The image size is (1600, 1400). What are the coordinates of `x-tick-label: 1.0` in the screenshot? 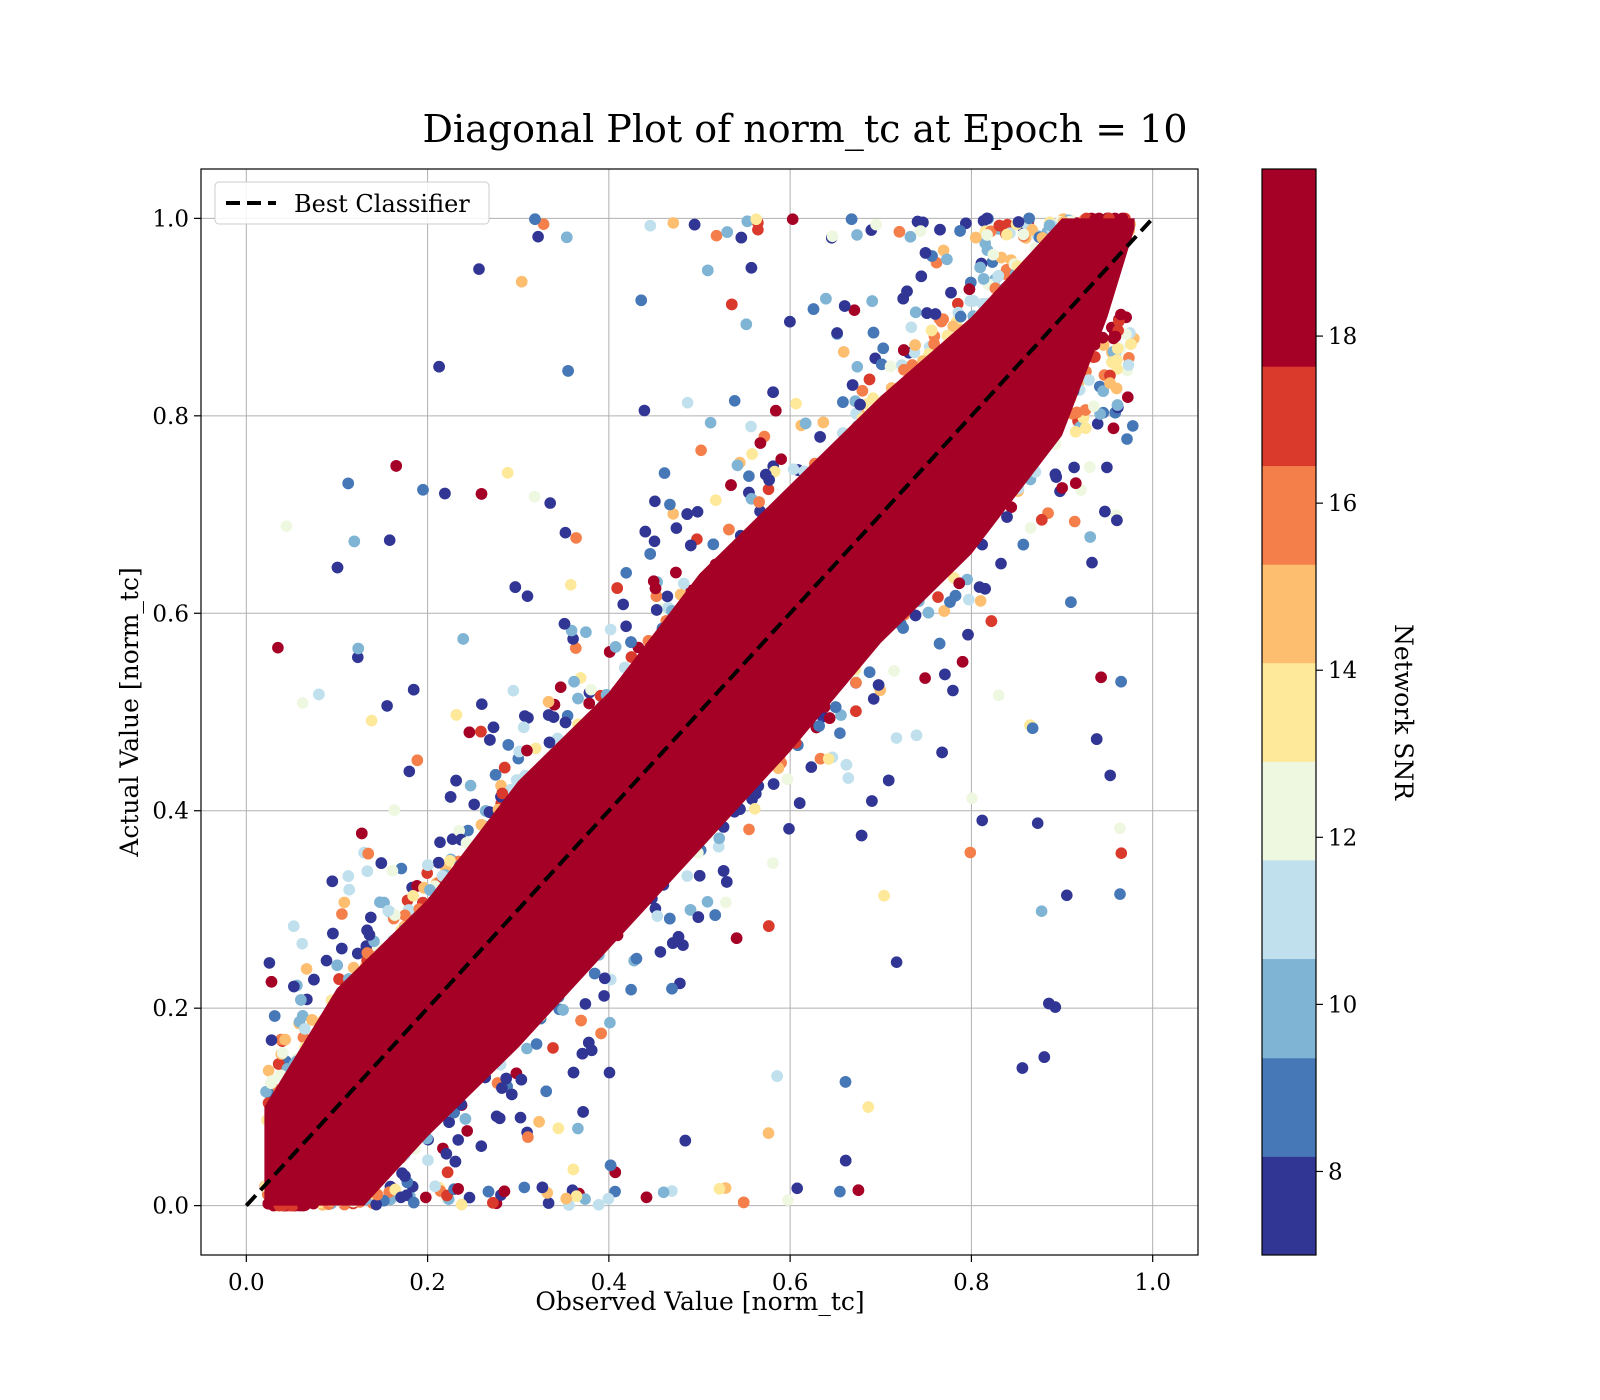 It's located at (1152, 1283).